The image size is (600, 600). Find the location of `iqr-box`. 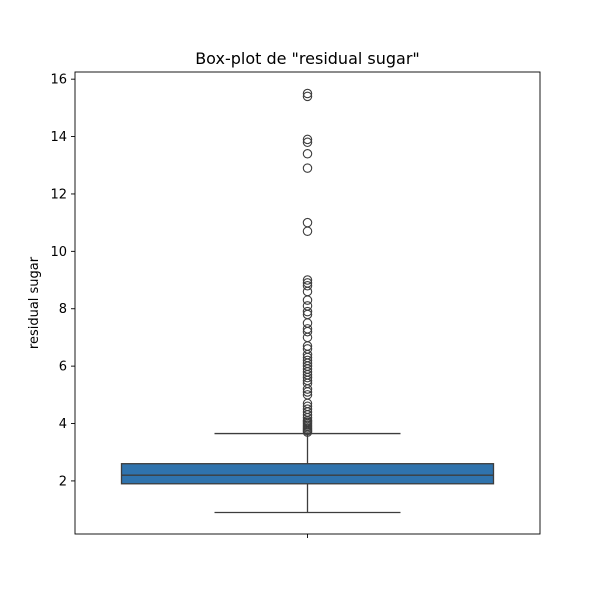

iqr-box is located at coordinates (307, 474).